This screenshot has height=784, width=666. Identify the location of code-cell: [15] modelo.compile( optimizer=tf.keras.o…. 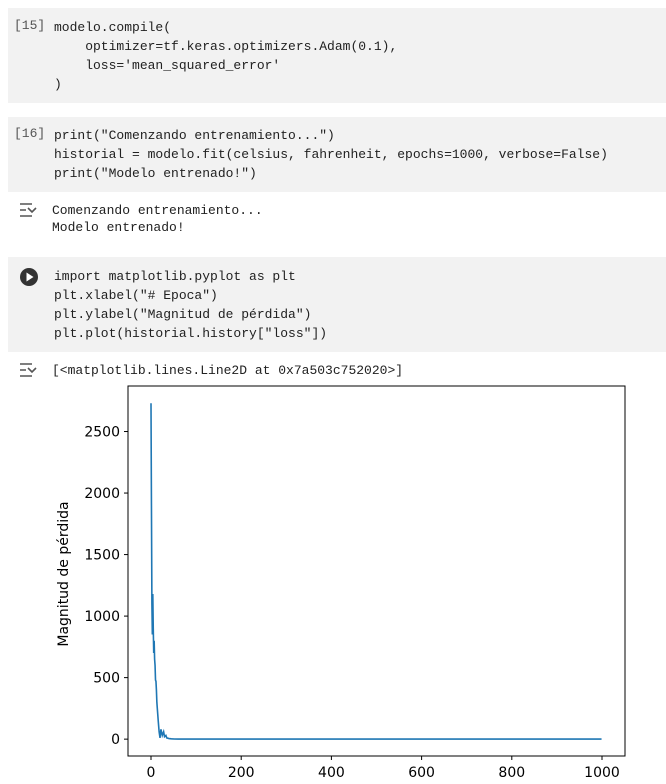
(337, 55).